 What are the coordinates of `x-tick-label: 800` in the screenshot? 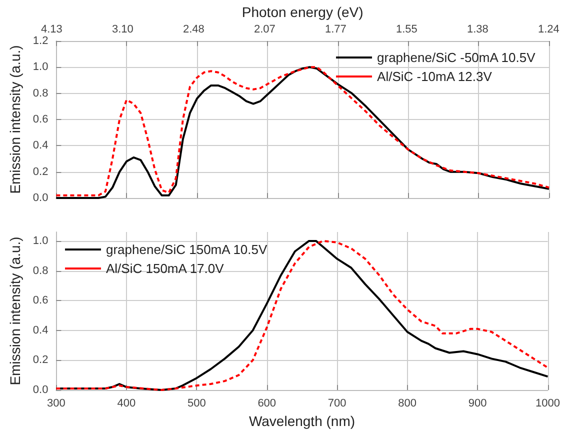 It's located at (407, 404).